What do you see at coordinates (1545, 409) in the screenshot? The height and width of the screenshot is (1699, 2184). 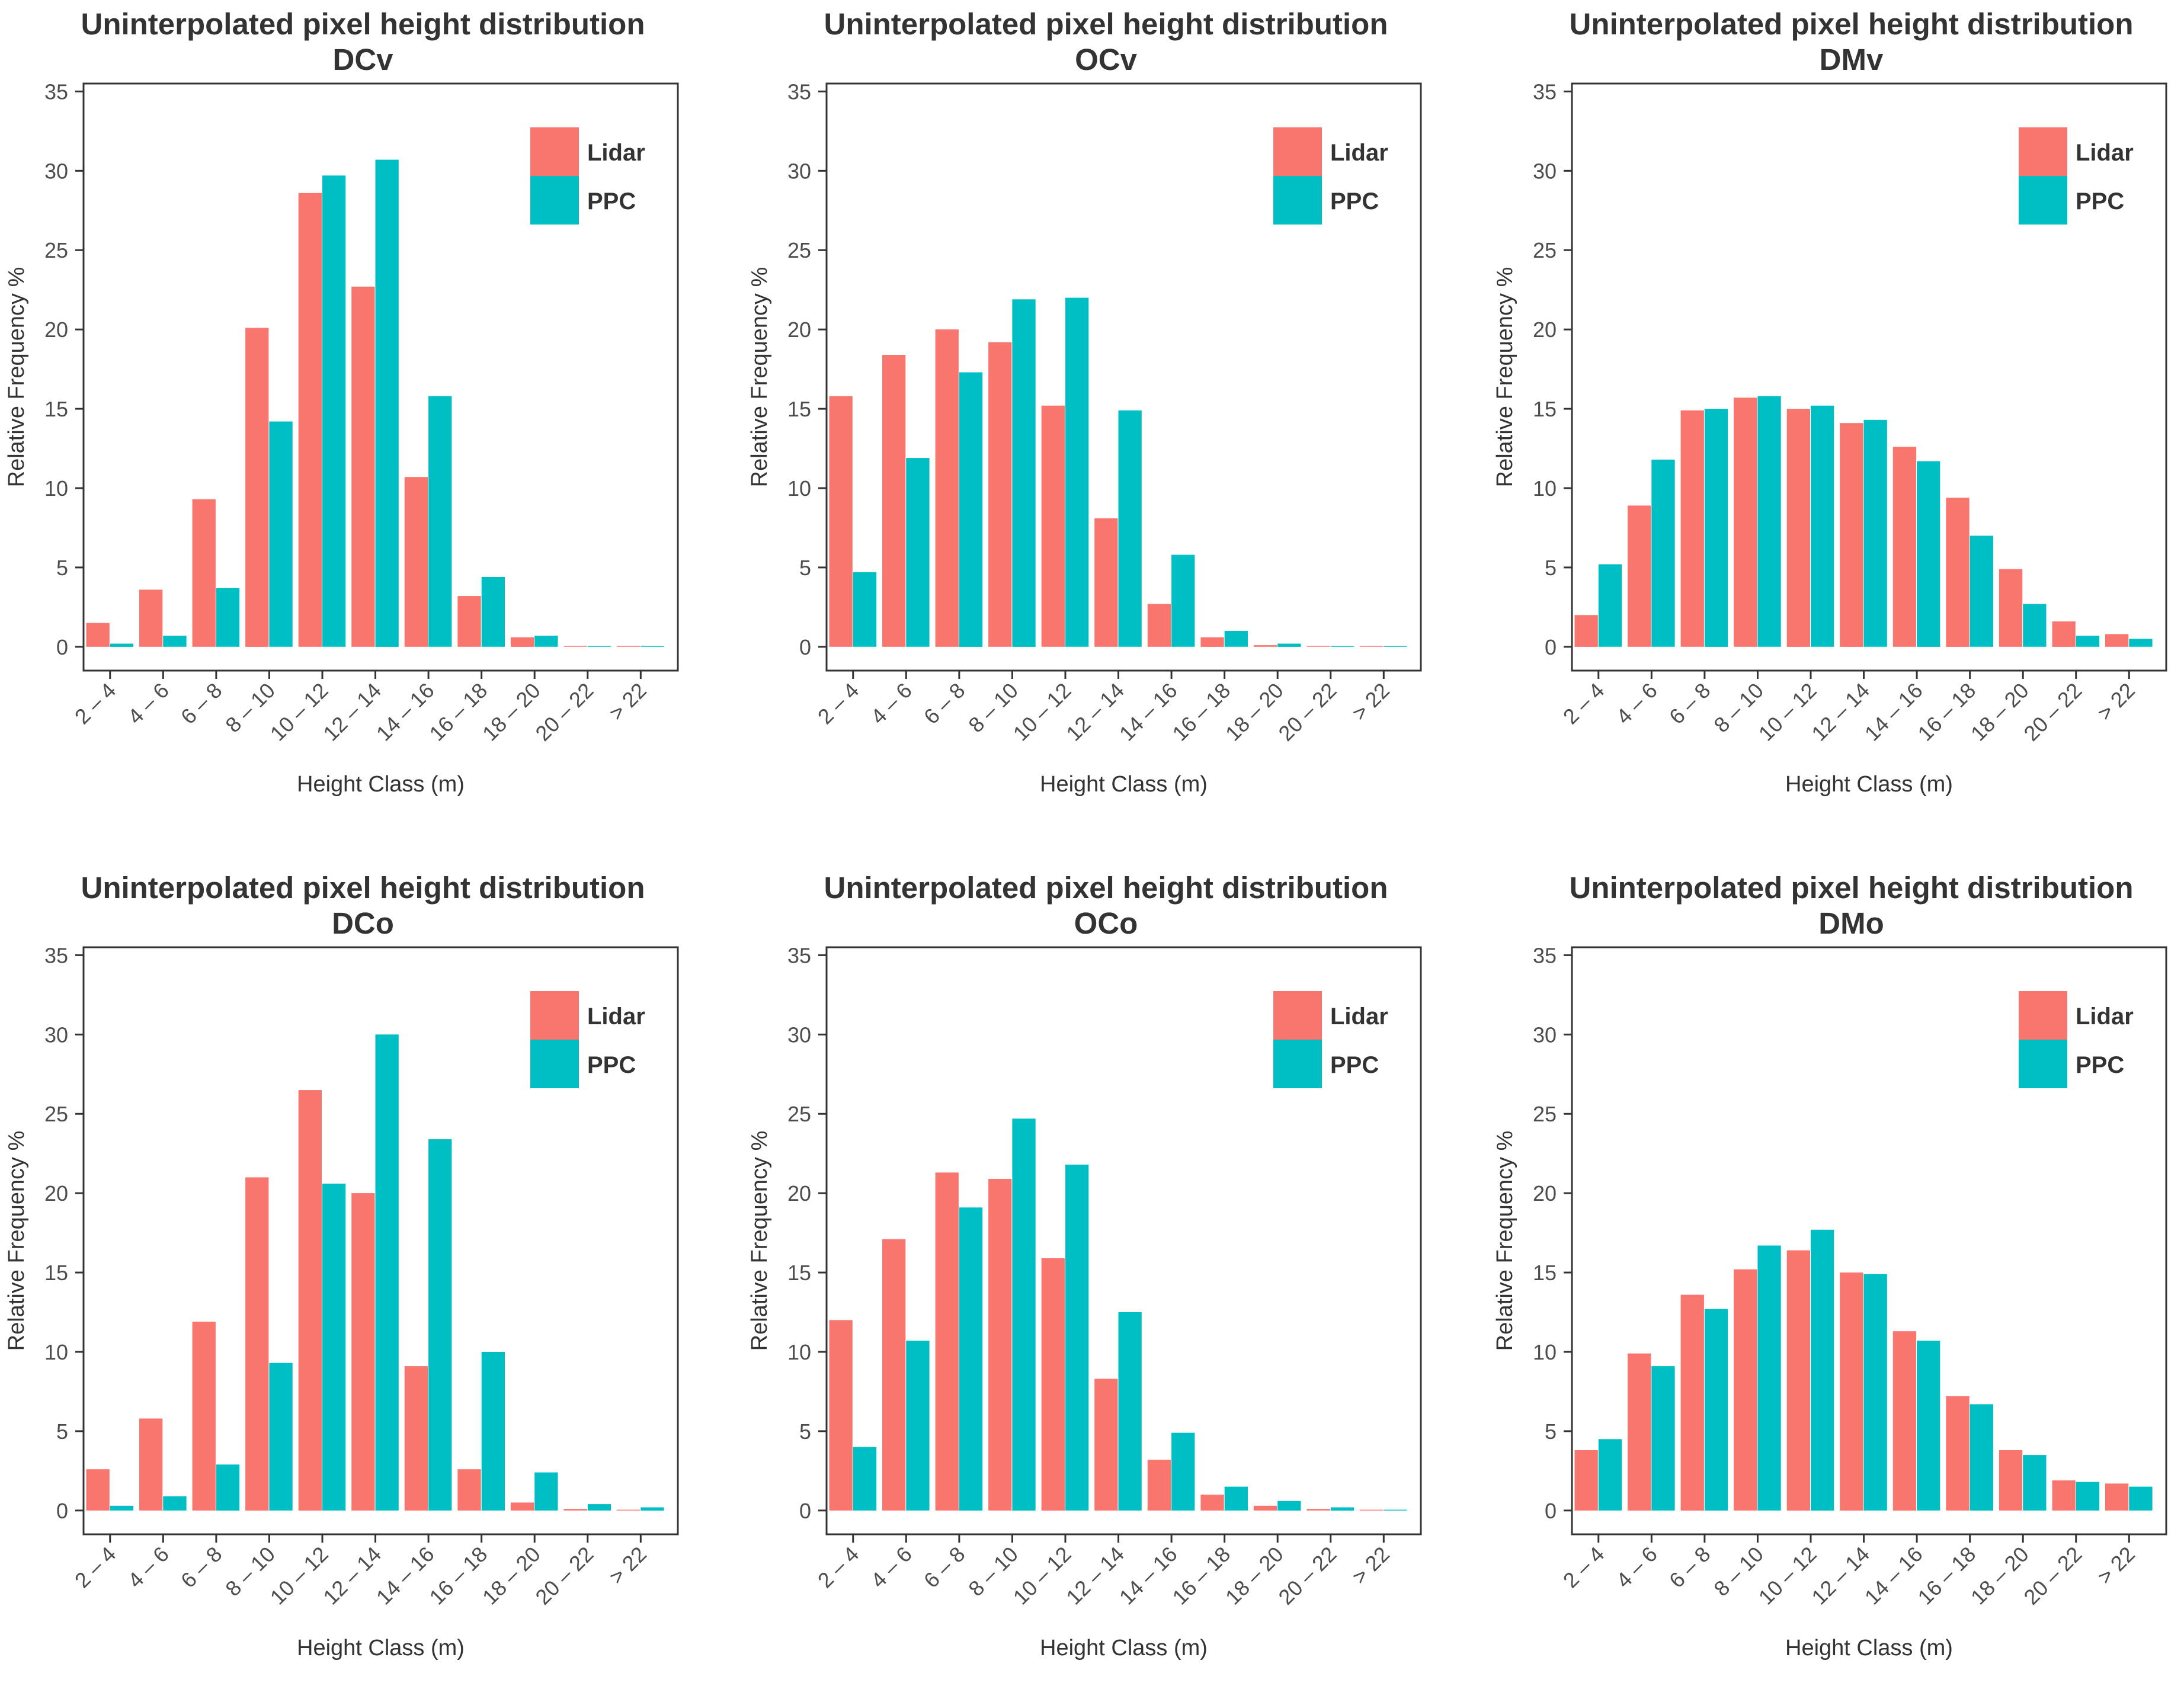 I see `y-tick-label: 15` at bounding box center [1545, 409].